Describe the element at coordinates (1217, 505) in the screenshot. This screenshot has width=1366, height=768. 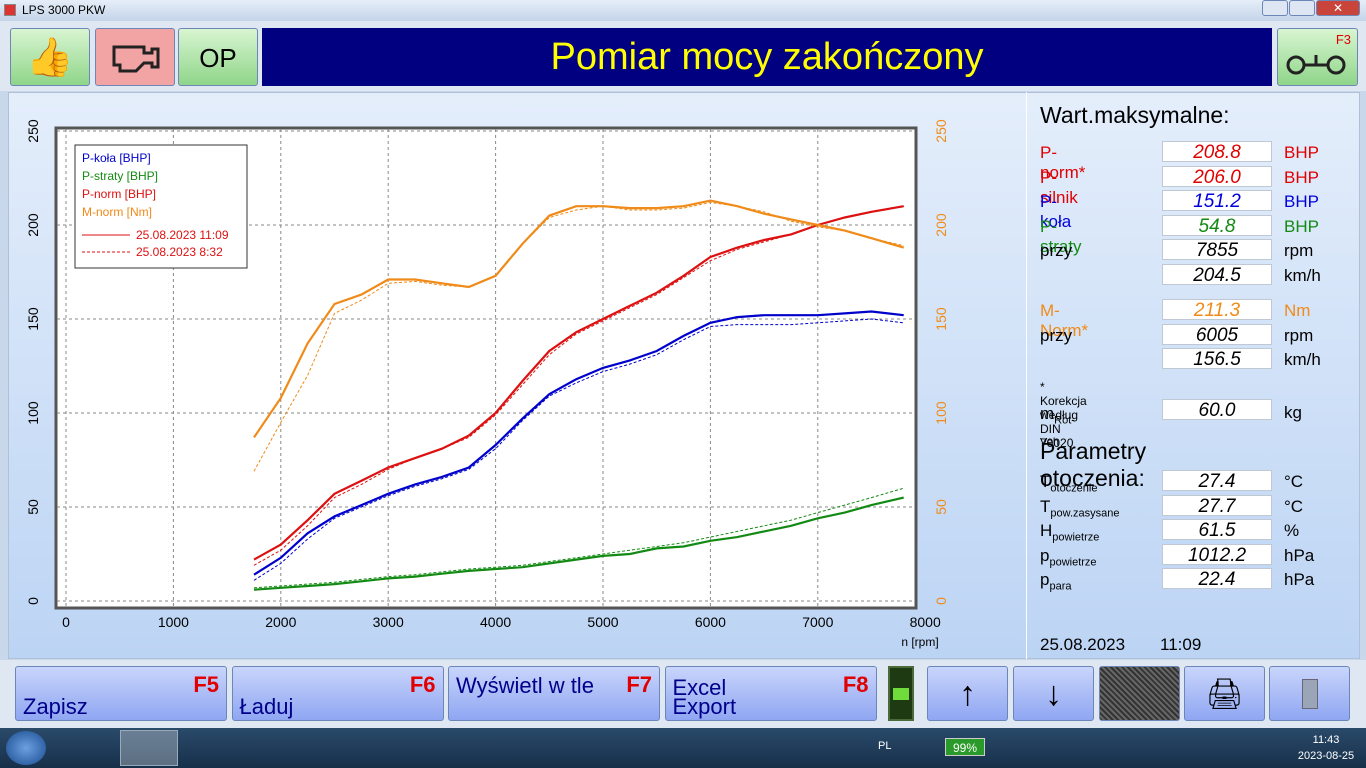
I see `env-value: 27.7` at that location.